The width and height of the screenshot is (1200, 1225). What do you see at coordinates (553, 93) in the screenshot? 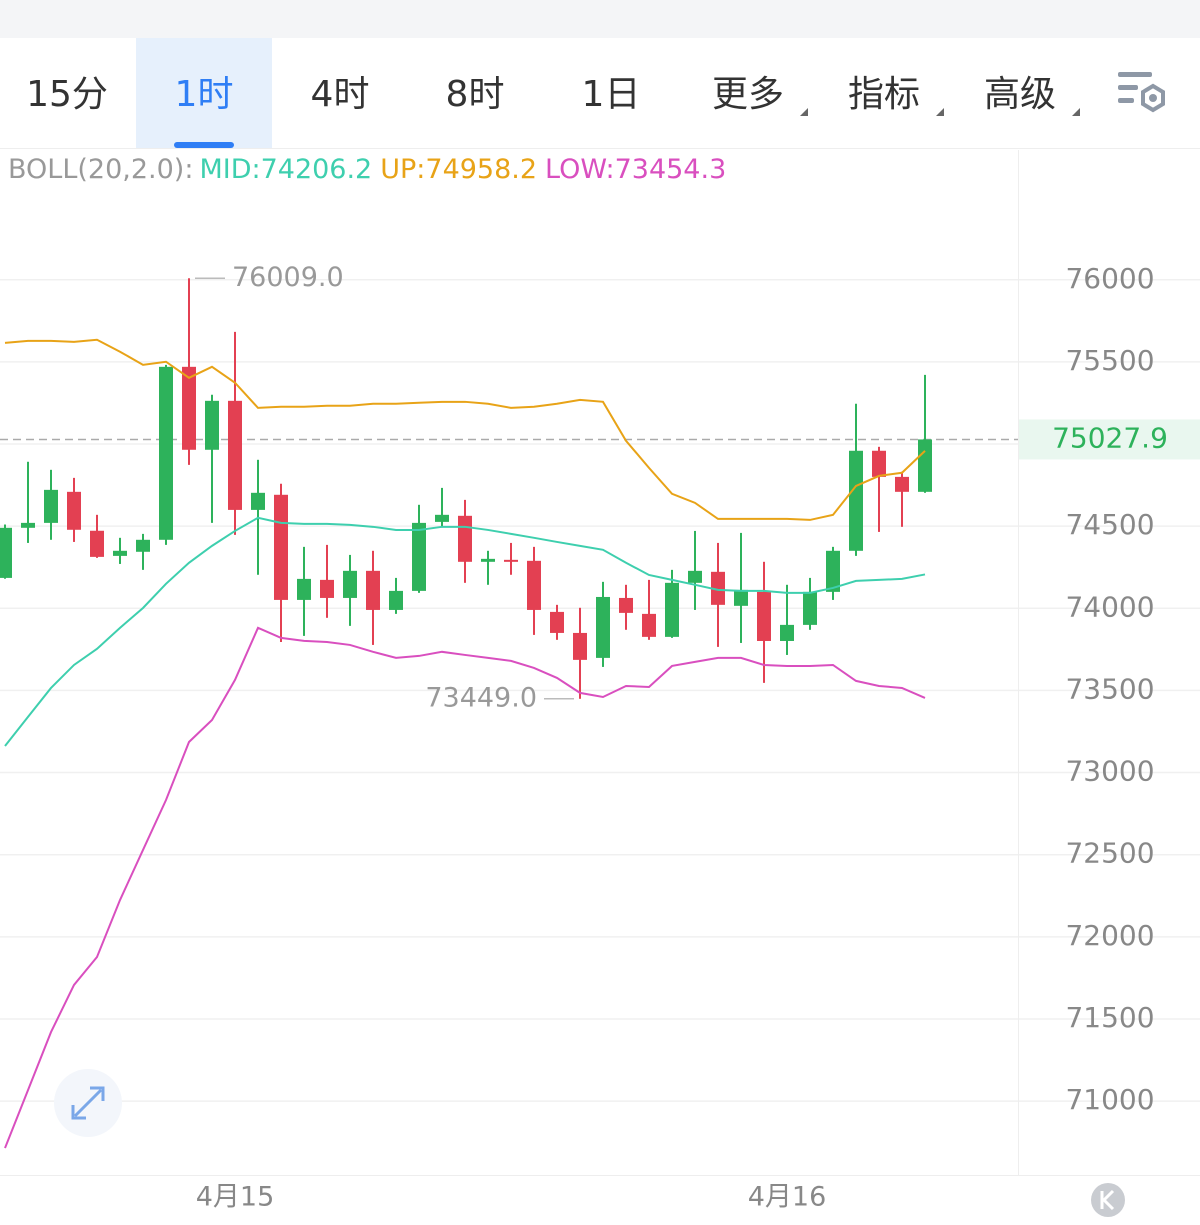
I see `tab-bar: 15分 1时 4时 8时 1日 更多 指标 高级` at bounding box center [553, 93].